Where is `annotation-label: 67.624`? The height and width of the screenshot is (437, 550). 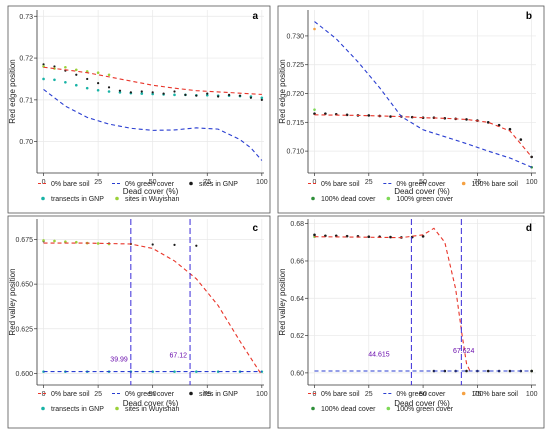 annotation-label: 67.624 is located at coordinates (464, 351).